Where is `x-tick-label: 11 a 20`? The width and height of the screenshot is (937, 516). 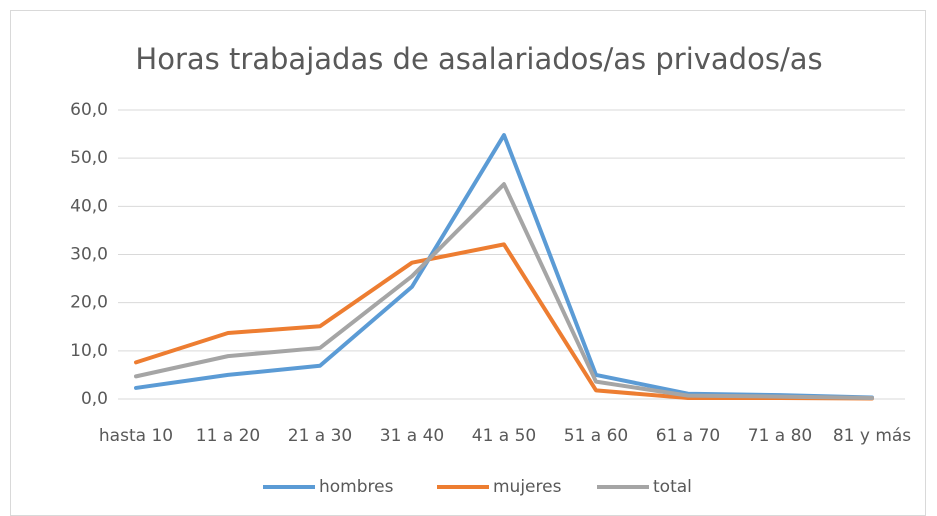
x-tick-label: 11 a 20 is located at coordinates (228, 436).